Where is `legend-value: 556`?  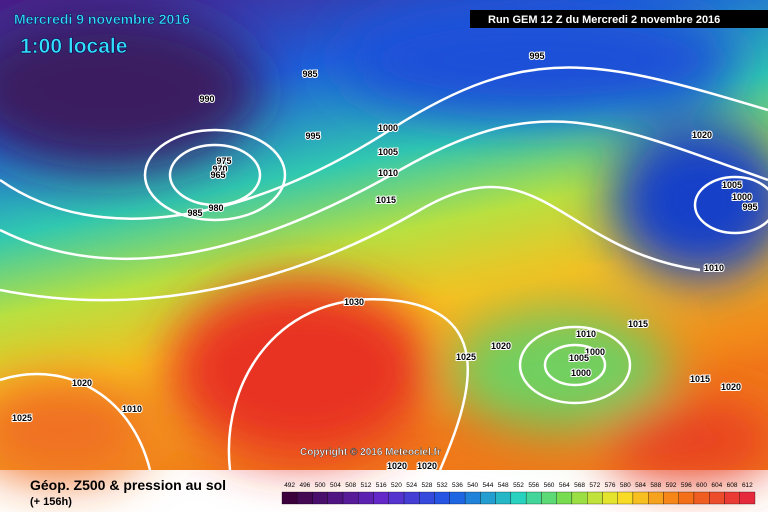
legend-value: 556 is located at coordinates (533, 485).